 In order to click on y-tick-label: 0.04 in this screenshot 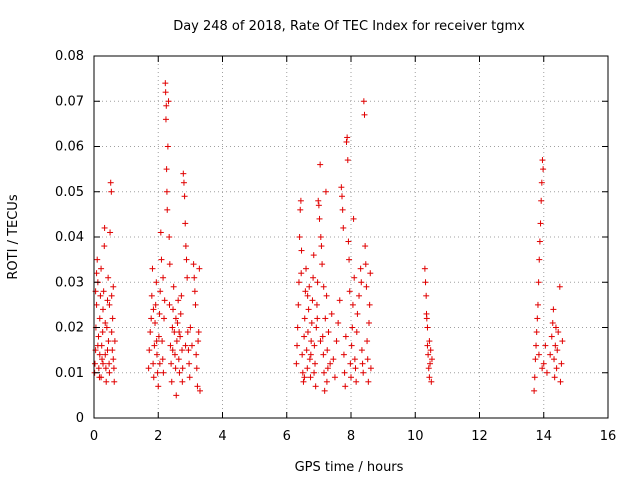, I will do `click(69, 237)`.